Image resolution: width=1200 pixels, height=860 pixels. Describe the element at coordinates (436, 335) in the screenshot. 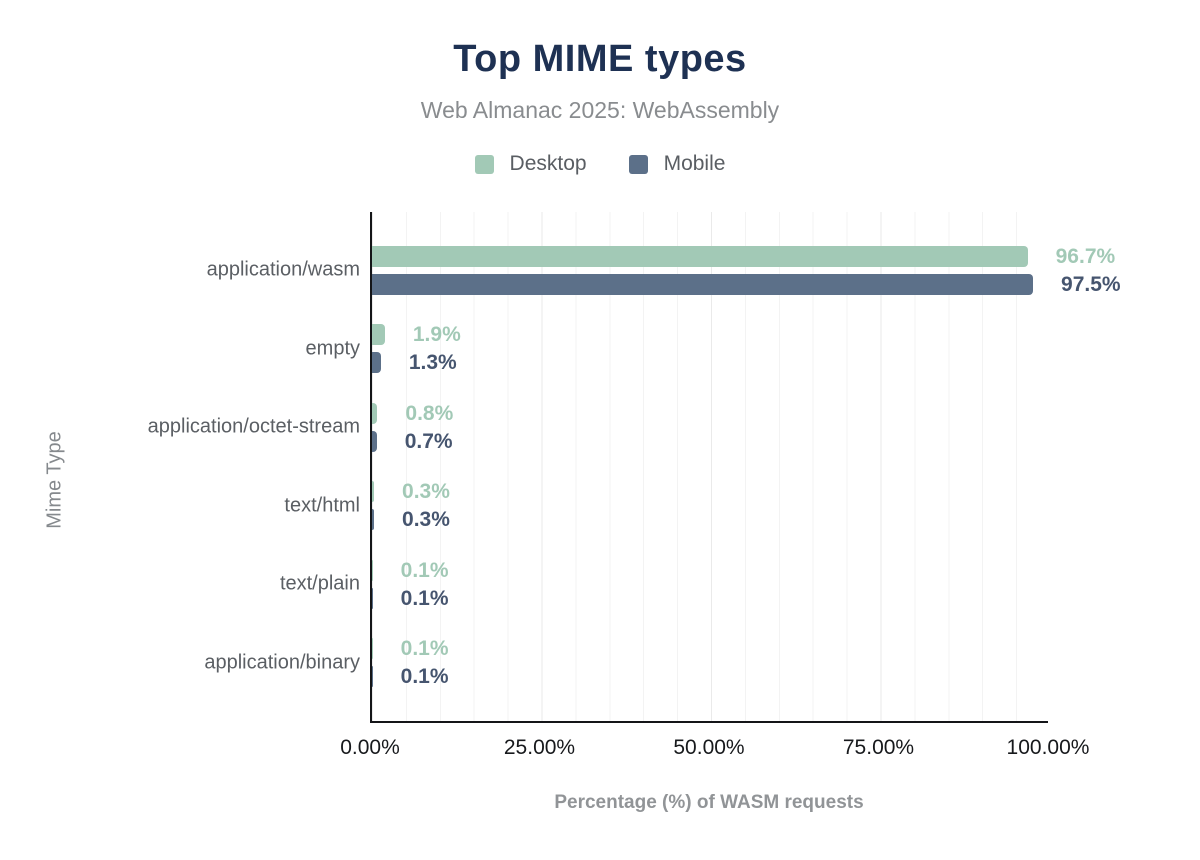

I see `data-label-desktop: 1.9%` at that location.